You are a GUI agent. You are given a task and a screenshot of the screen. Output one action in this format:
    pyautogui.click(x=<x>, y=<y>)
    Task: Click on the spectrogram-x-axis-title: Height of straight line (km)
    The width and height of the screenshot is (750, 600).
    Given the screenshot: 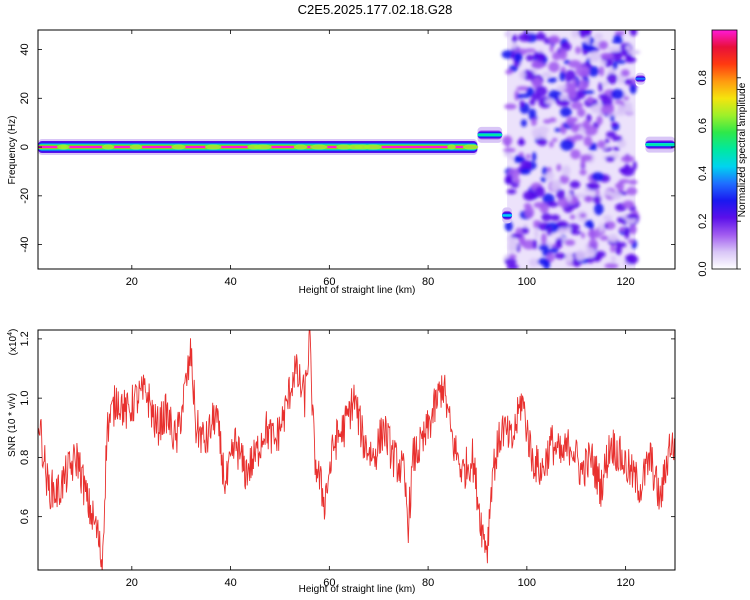 What is the action you would take?
    pyautogui.click(x=357, y=290)
    